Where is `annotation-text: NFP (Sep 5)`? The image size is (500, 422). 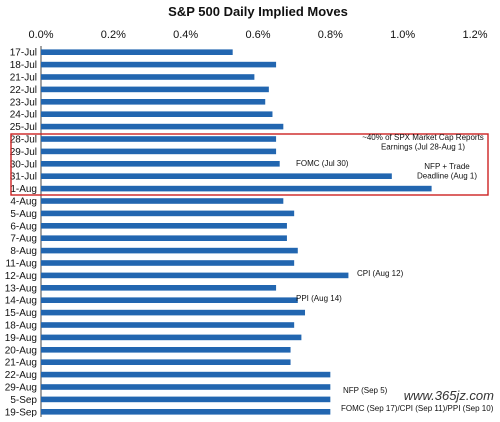
annotation-text: NFP (Sep 5) is located at coordinates (365, 390).